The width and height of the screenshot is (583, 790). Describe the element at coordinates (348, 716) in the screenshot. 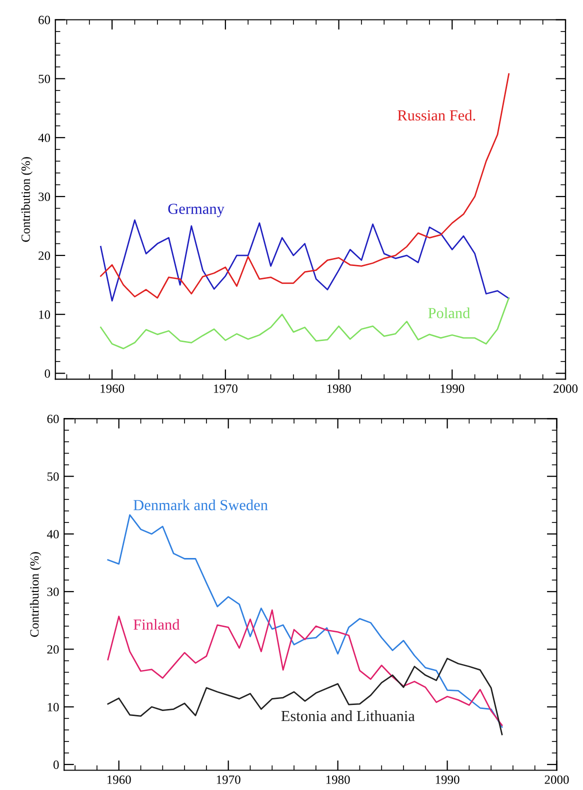

I see `series-label: Estonia and Lithuania` at that location.